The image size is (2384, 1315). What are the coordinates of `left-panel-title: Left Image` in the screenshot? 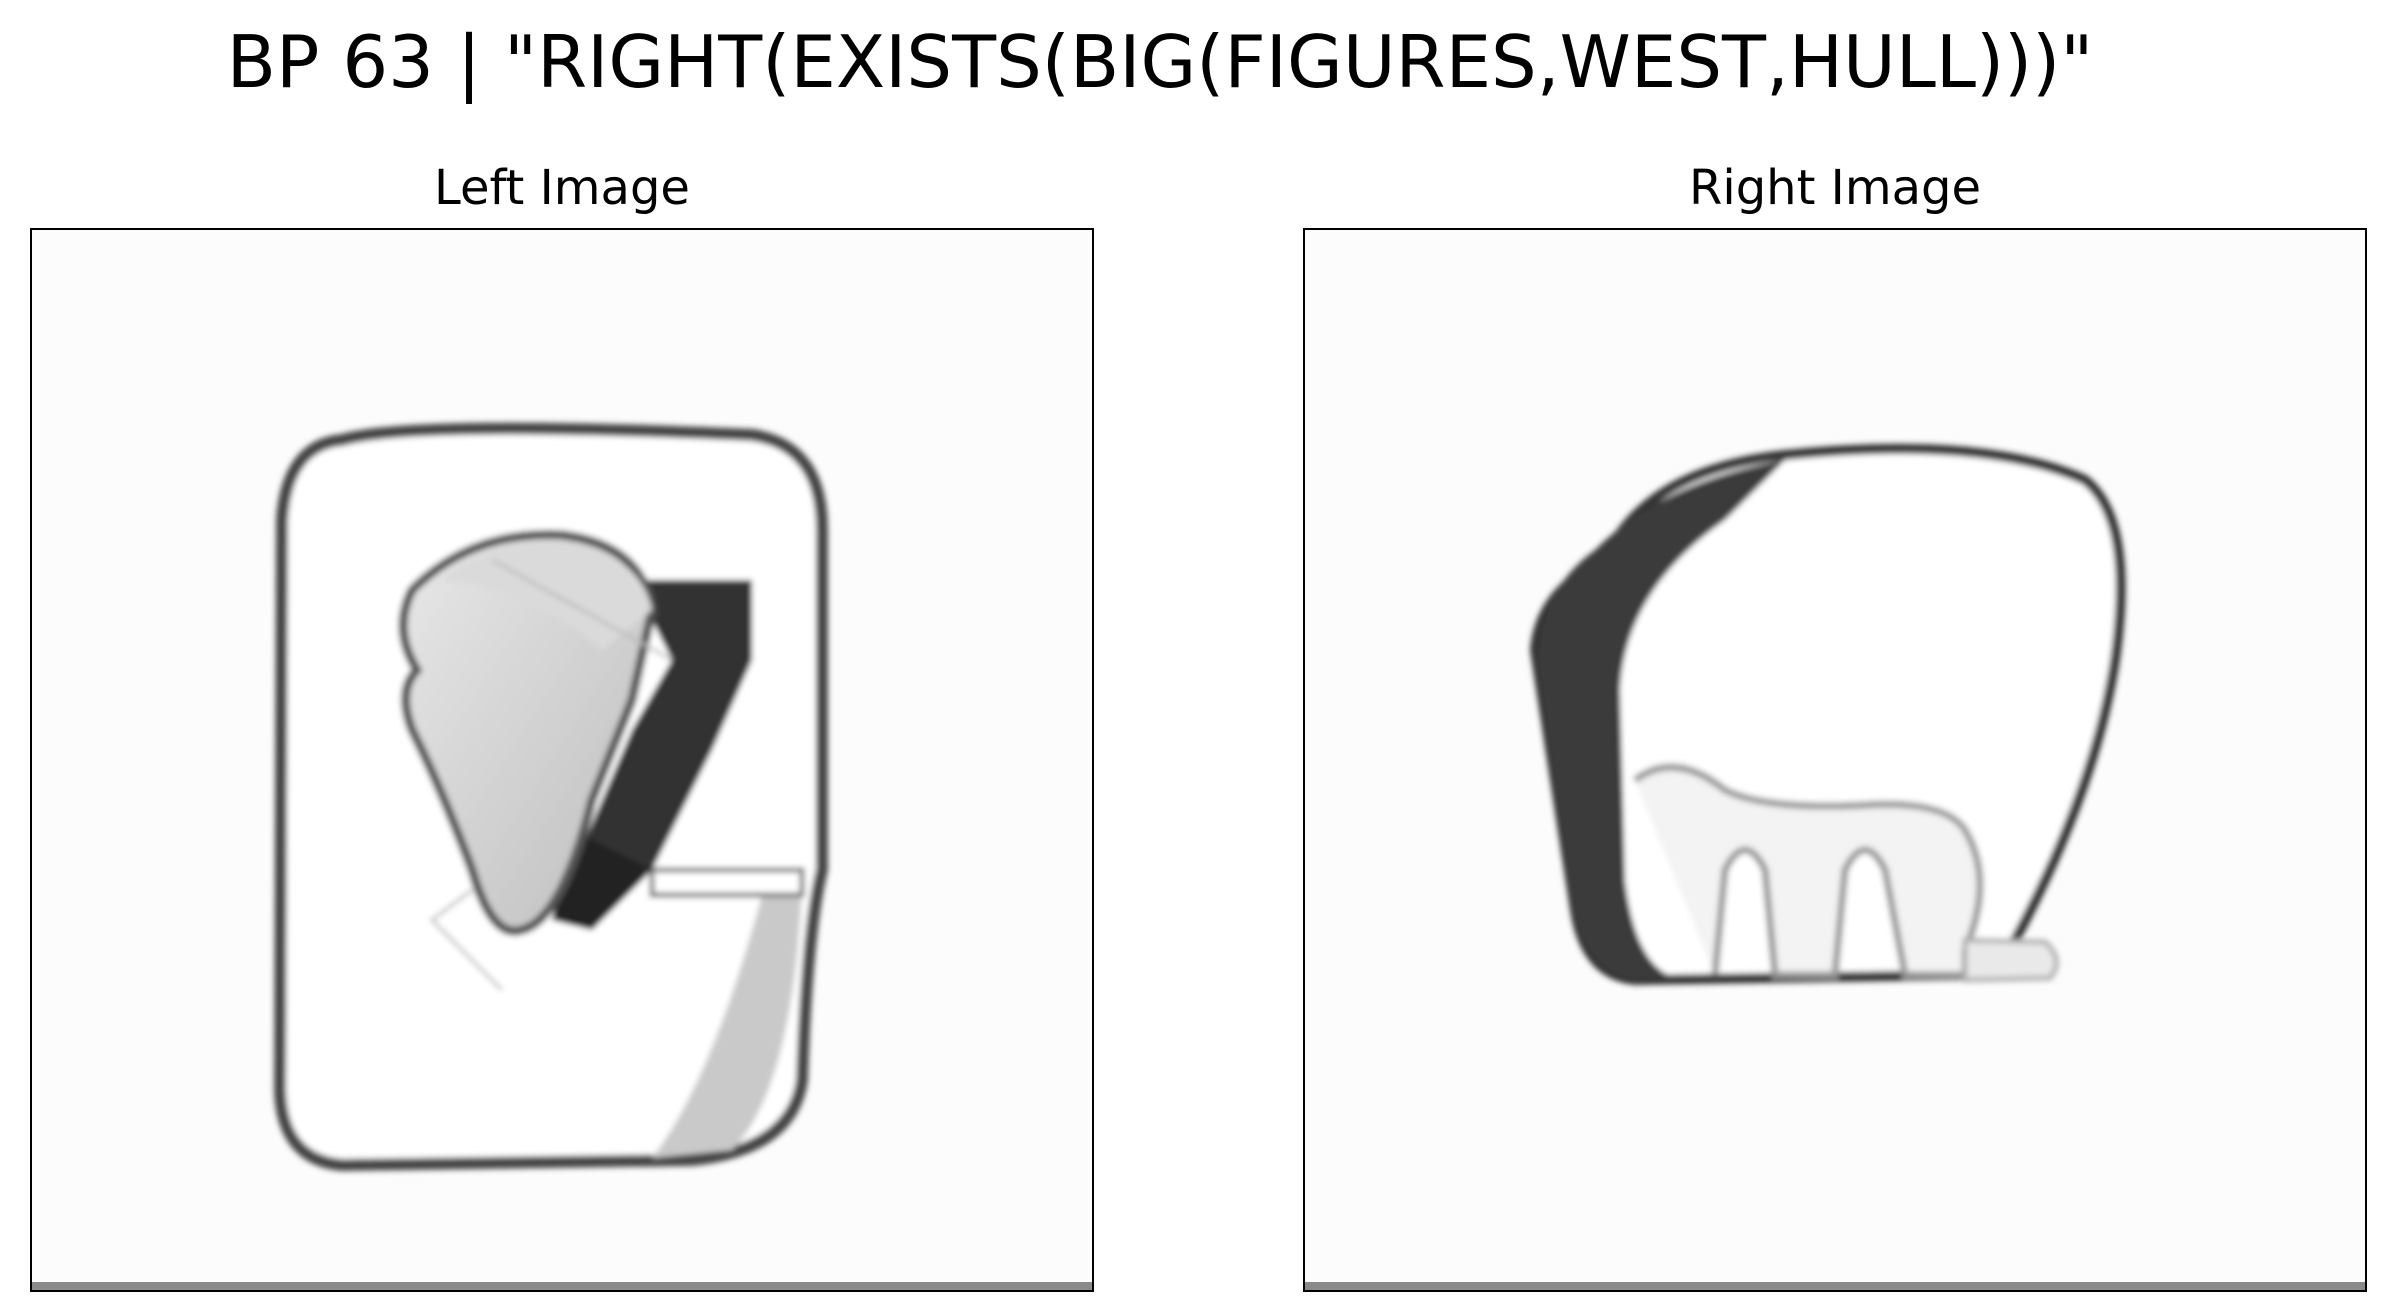 It's located at (562, 188).